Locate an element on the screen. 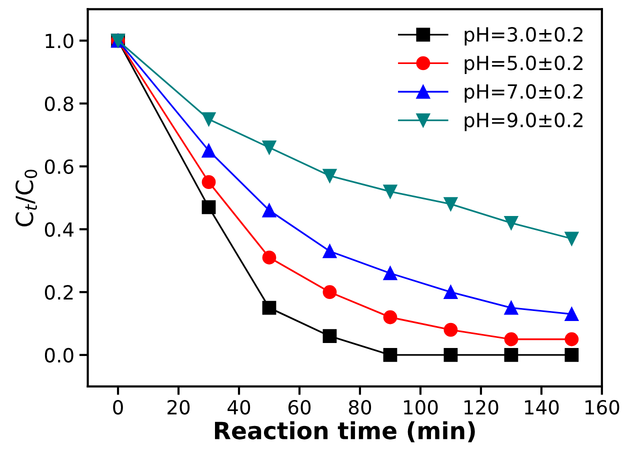 This screenshot has height=460, width=627. legend-label: pH=5.0±0.2 is located at coordinates (523, 65).